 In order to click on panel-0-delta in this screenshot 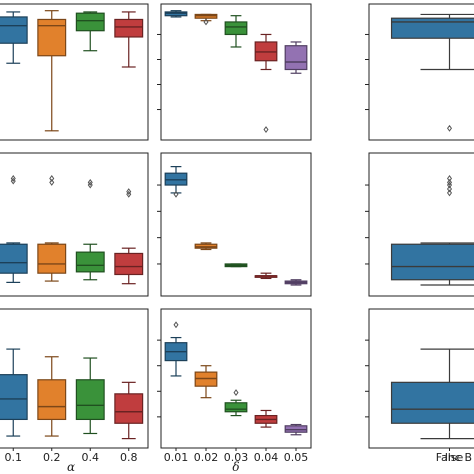, I will do `click(234, 72)`.